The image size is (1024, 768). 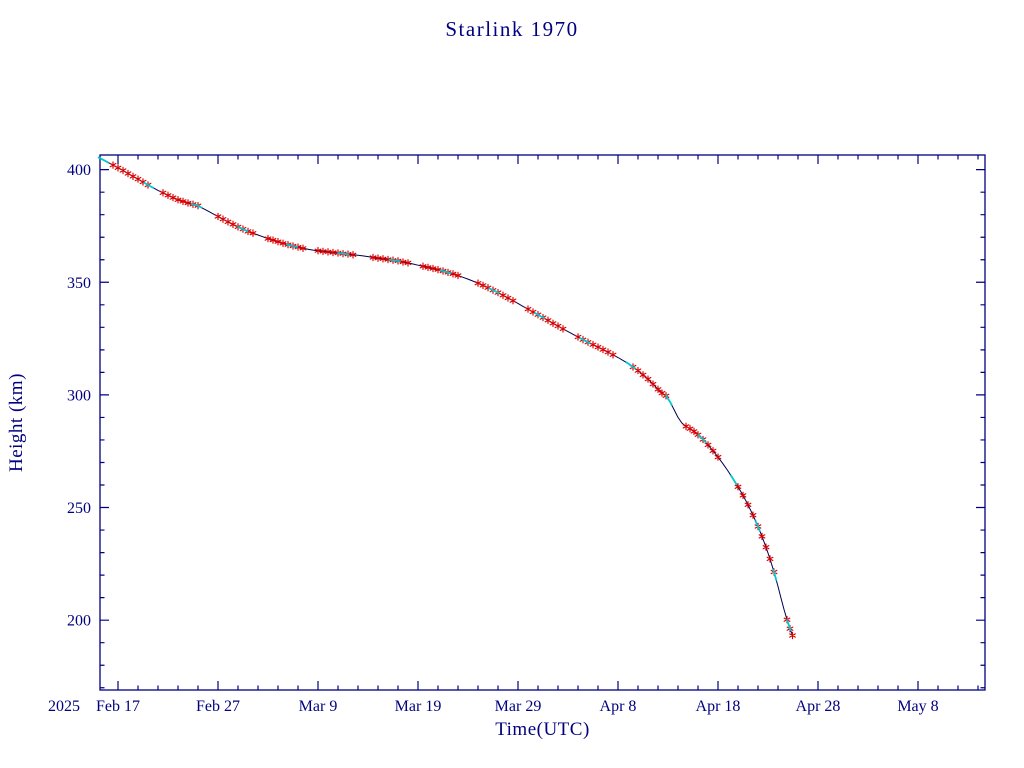 I want to click on x-tick-label: Apr 28, so click(x=818, y=706).